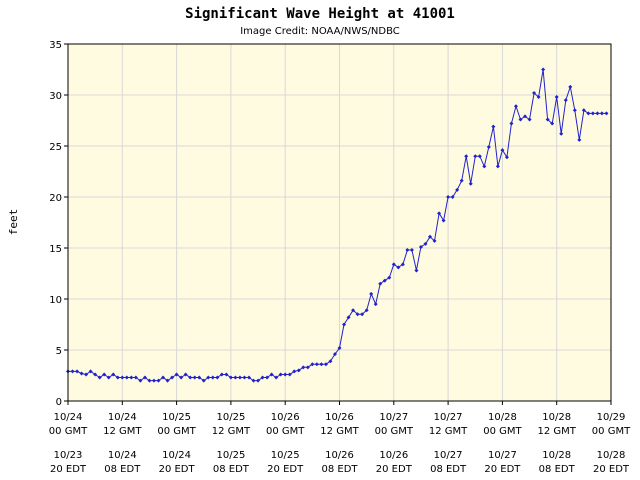 This screenshot has width=640, height=480. I want to click on y-tick-label: 5, so click(59, 351).